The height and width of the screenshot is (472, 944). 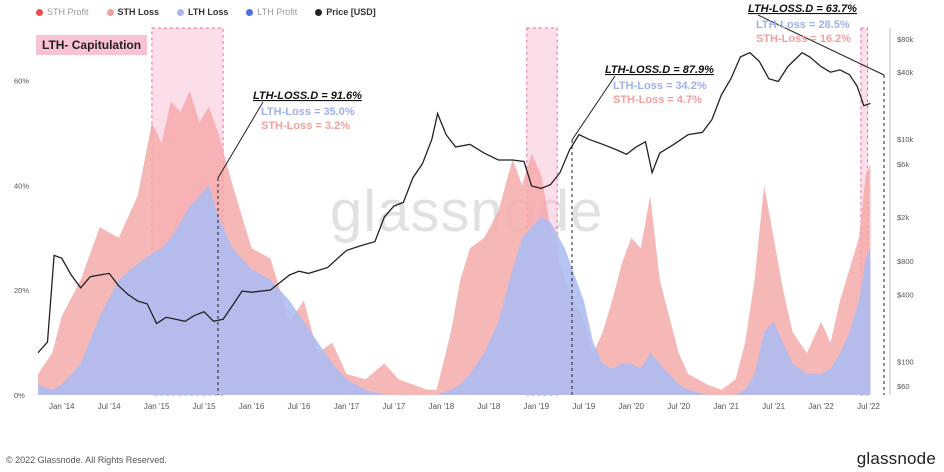 What do you see at coordinates (803, 25) in the screenshot?
I see `annotation-lth-label: LTH-Loss = 28.5%` at bounding box center [803, 25].